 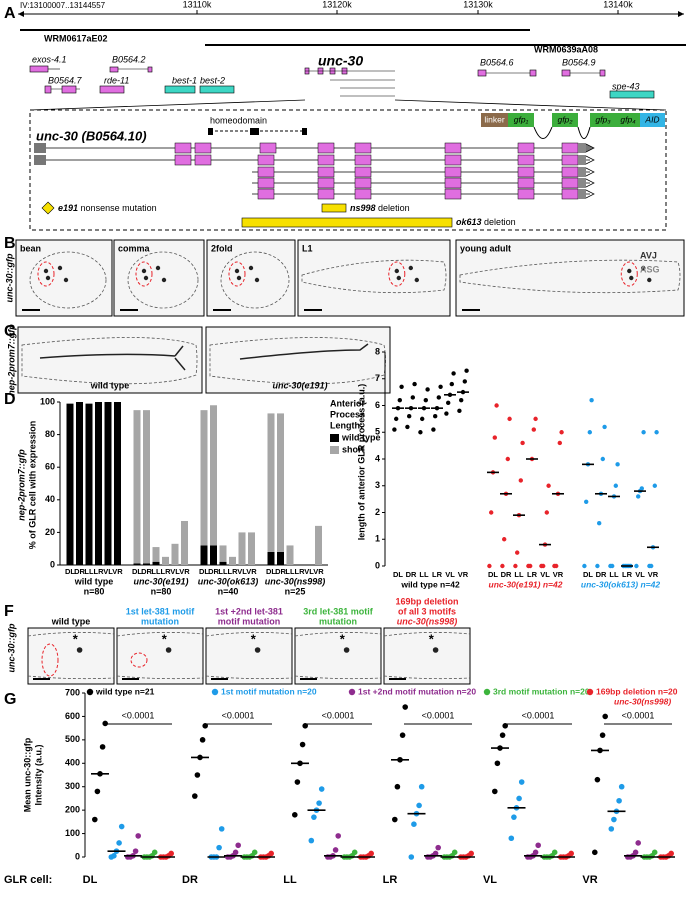 What do you see at coordinates (72, 763) in the screenshot?
I see `y-tick-label: 400` at bounding box center [72, 763].